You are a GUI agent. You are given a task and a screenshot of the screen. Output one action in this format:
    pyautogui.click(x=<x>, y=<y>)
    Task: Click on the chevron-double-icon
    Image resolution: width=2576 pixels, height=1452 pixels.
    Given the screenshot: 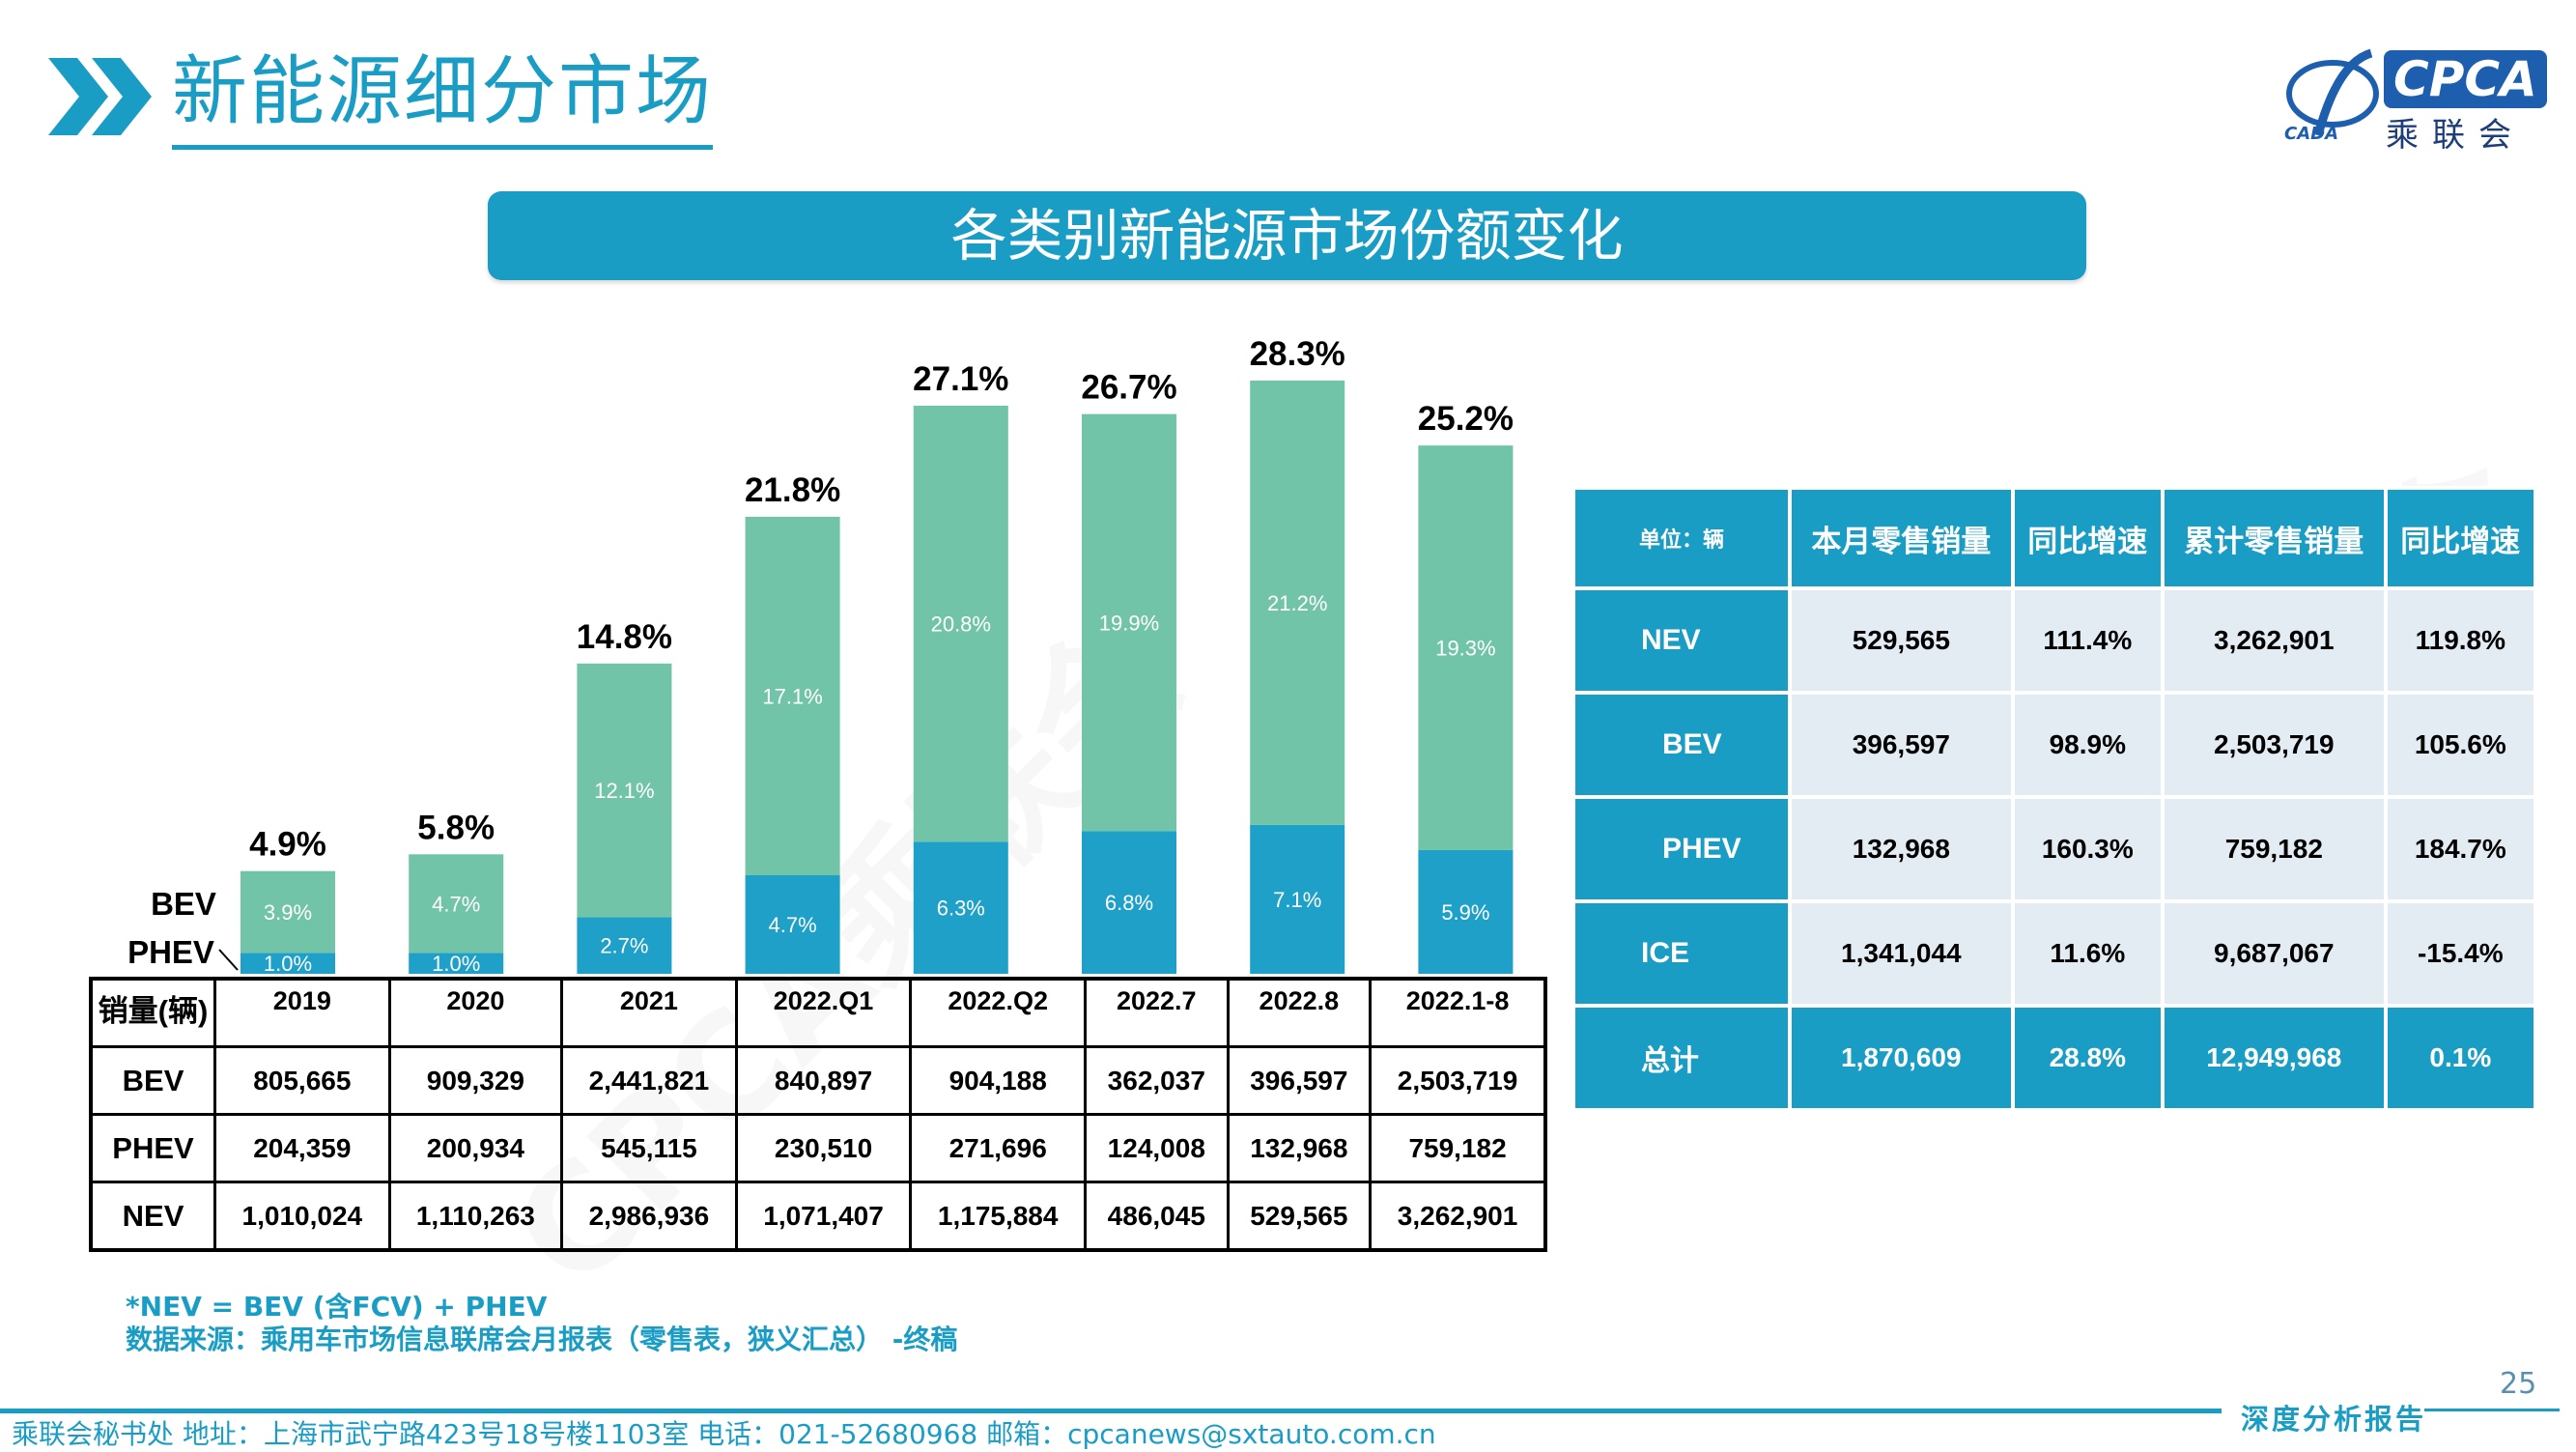 What is the action you would take?
    pyautogui.click(x=100, y=96)
    